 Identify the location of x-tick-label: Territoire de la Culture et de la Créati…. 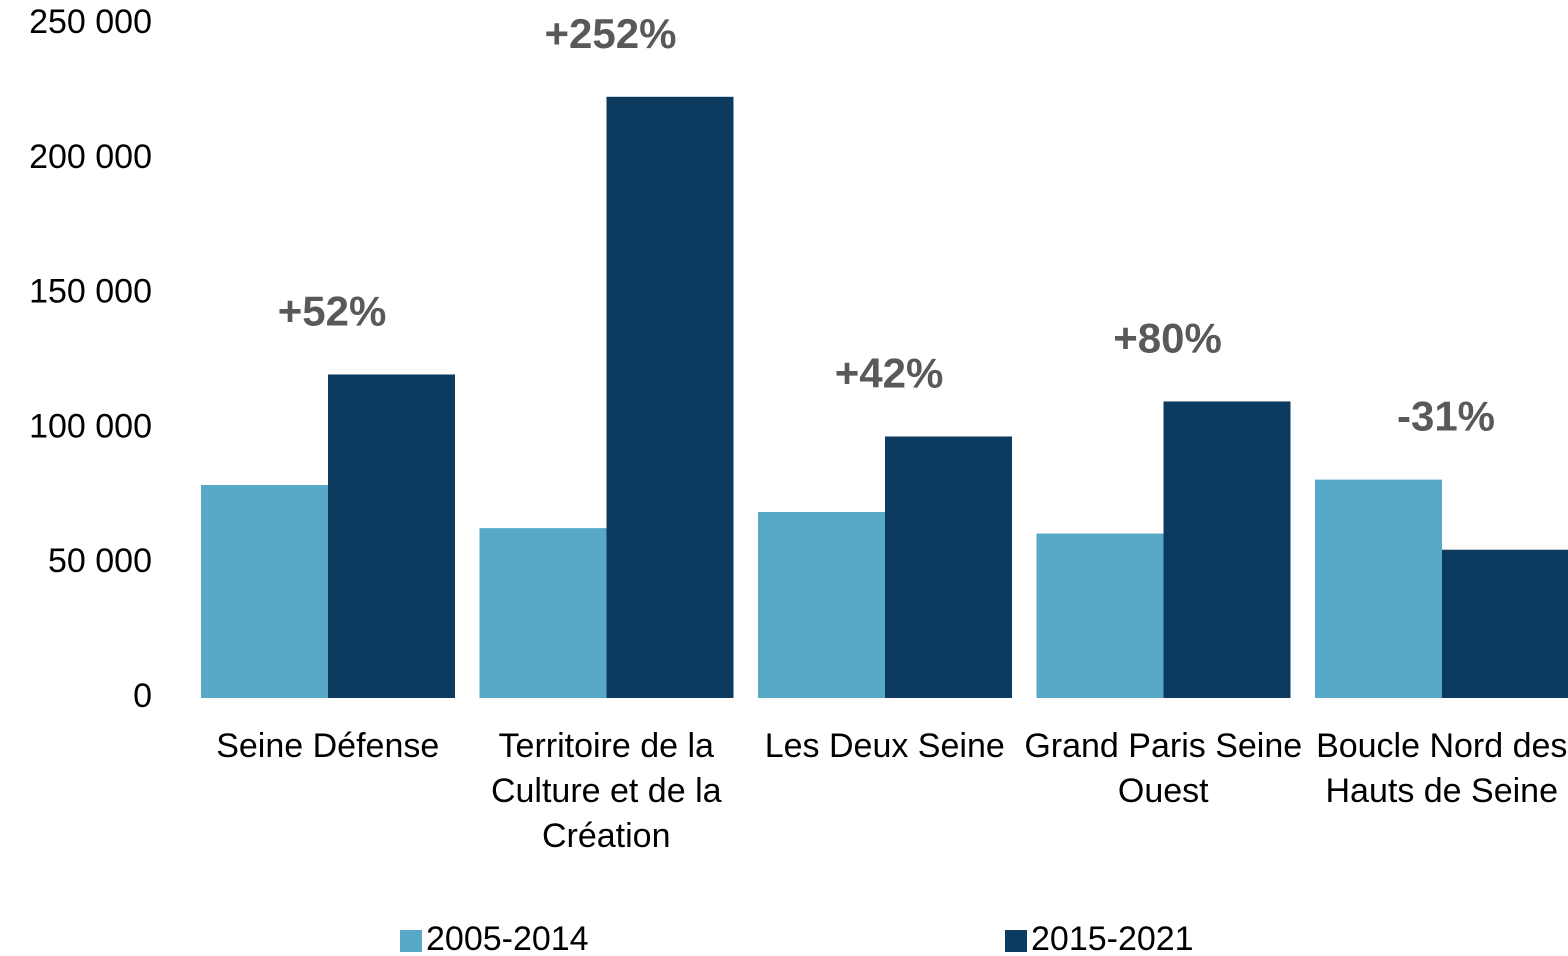
(606, 791).